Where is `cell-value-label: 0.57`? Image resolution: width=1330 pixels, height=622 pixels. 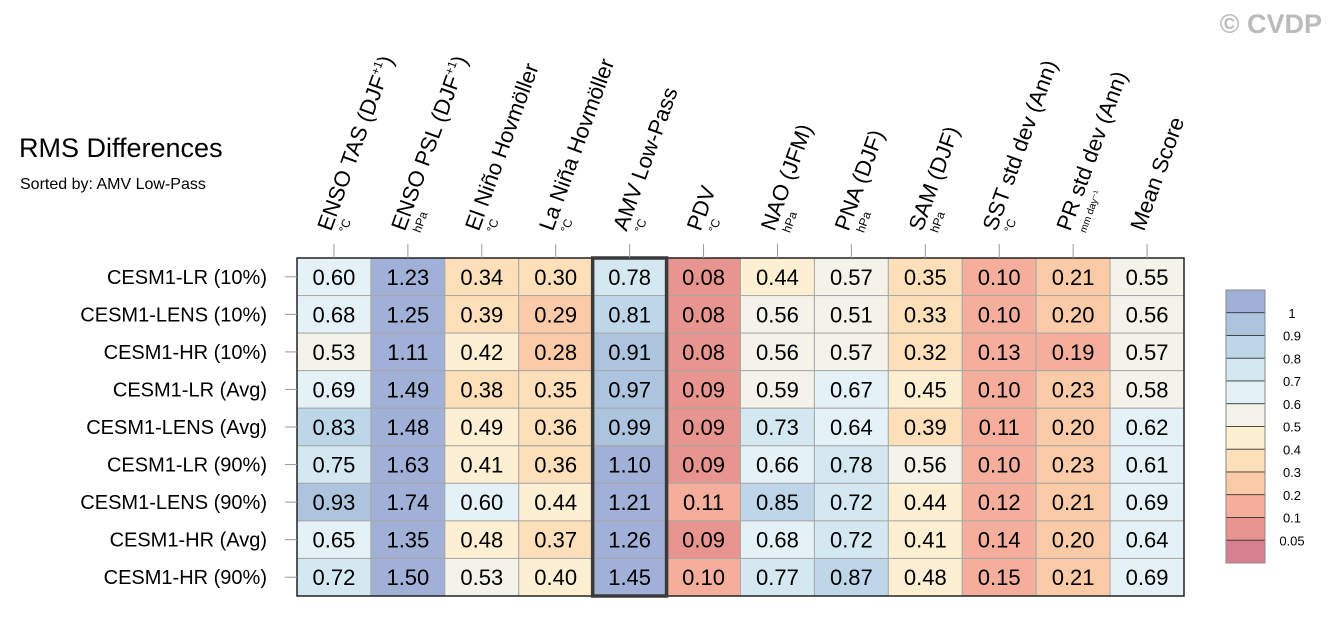 cell-value-label: 0.57 is located at coordinates (1147, 352).